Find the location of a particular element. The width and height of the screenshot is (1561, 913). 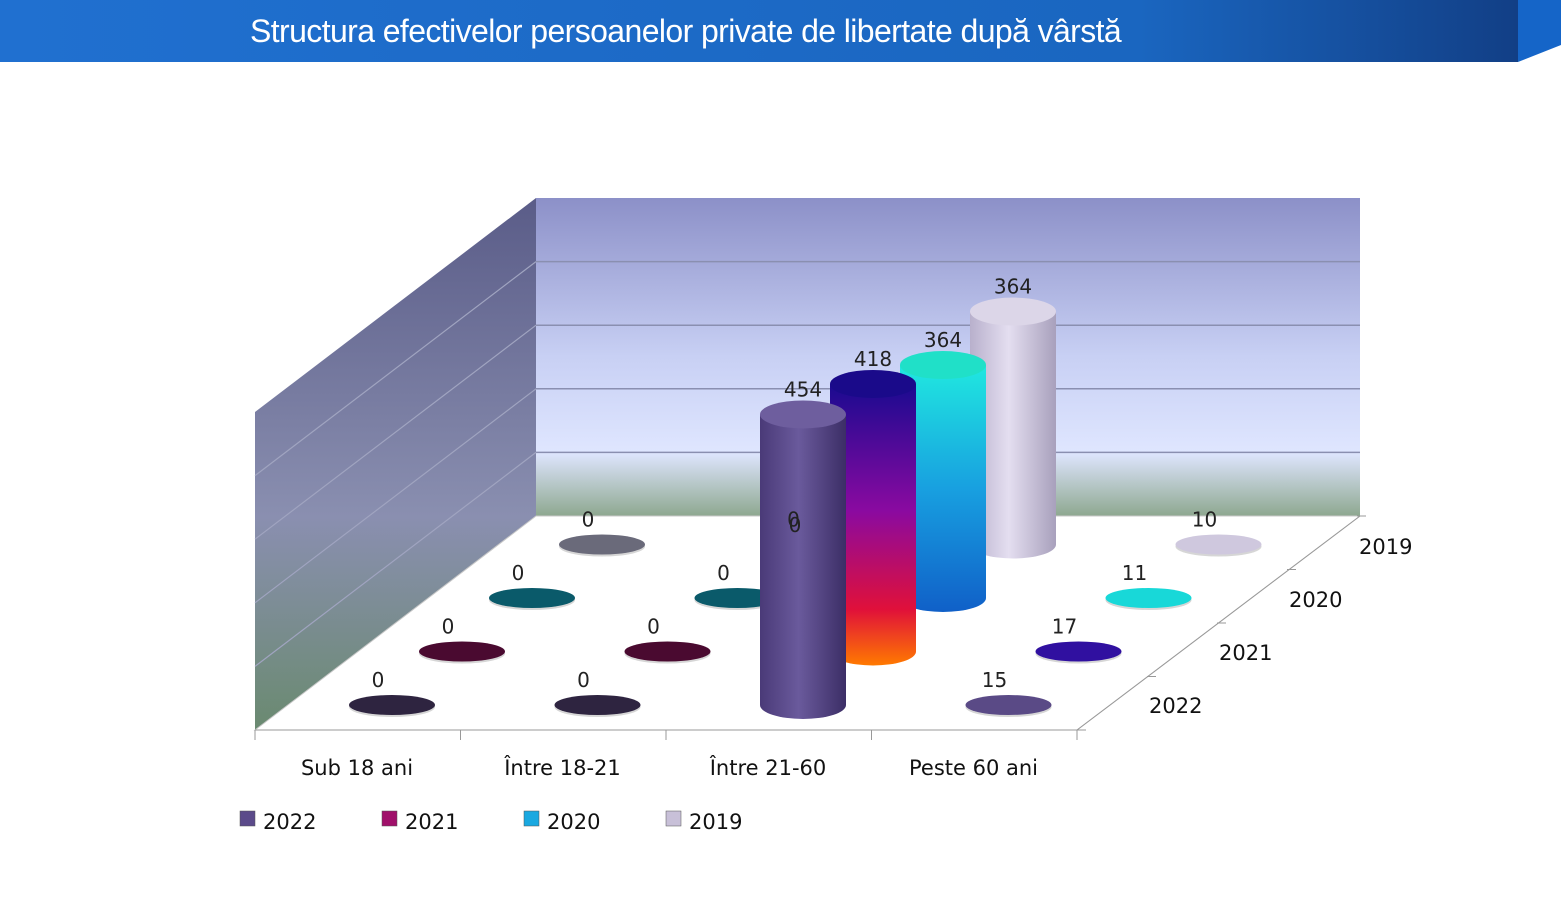

data-label: 17 is located at coordinates (1064, 627).